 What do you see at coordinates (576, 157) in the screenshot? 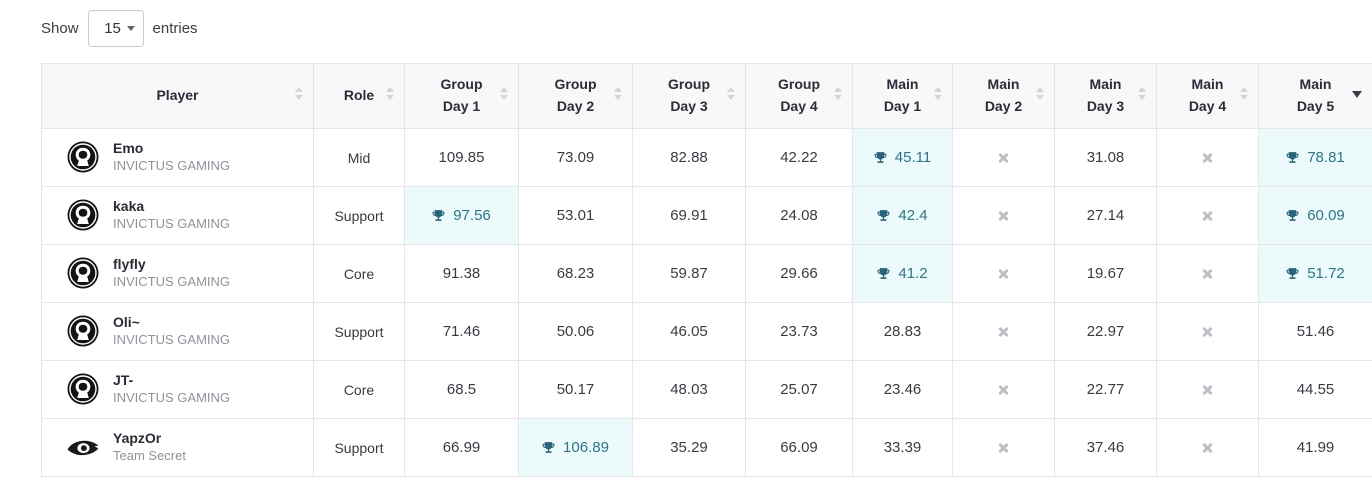
I see `score-value: 73.09` at bounding box center [576, 157].